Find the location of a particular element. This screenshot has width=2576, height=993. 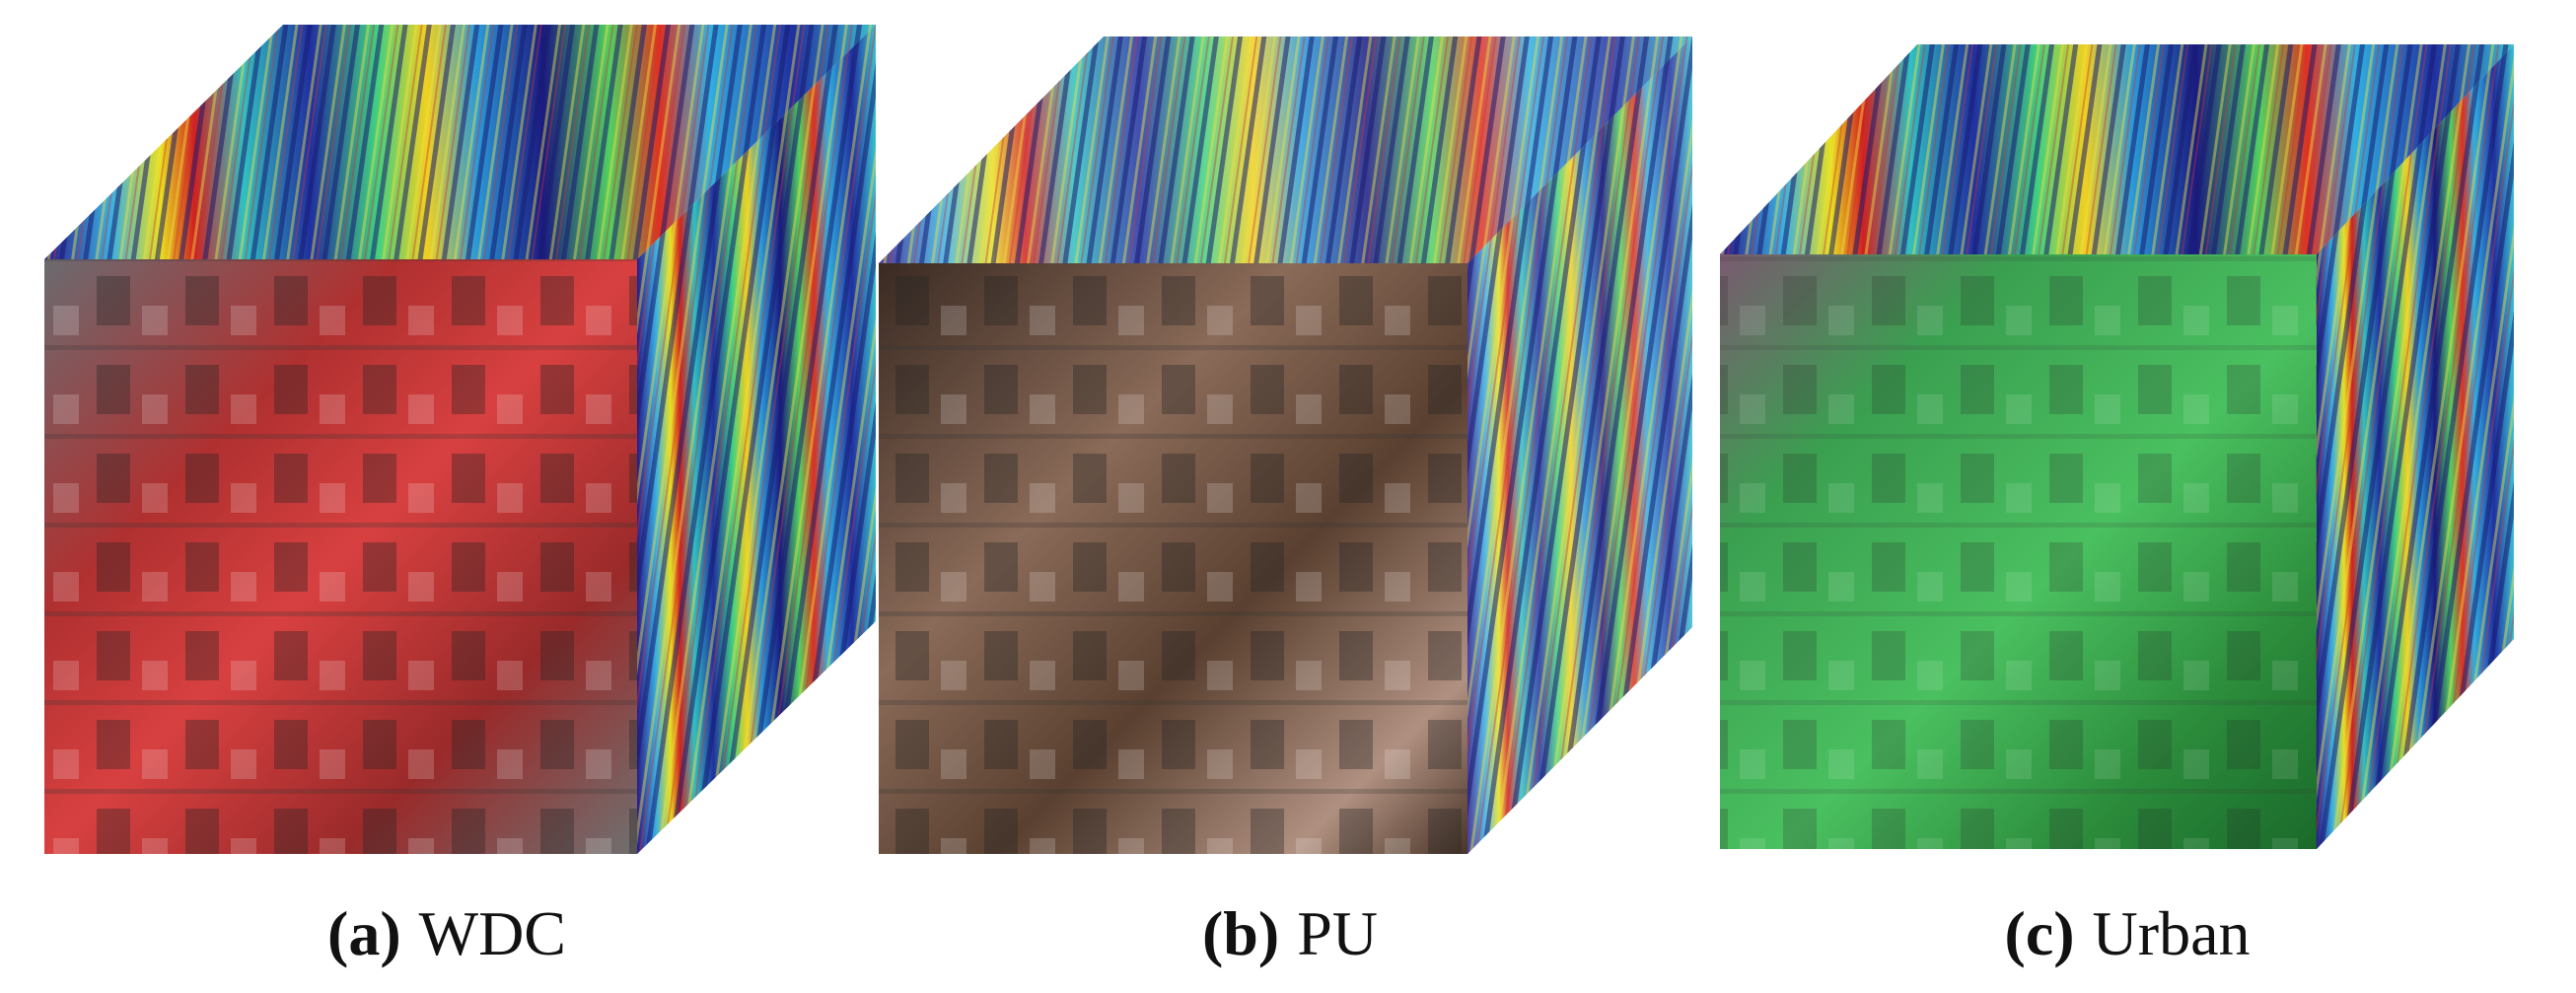

caption-label: (a) is located at coordinates (364, 933).